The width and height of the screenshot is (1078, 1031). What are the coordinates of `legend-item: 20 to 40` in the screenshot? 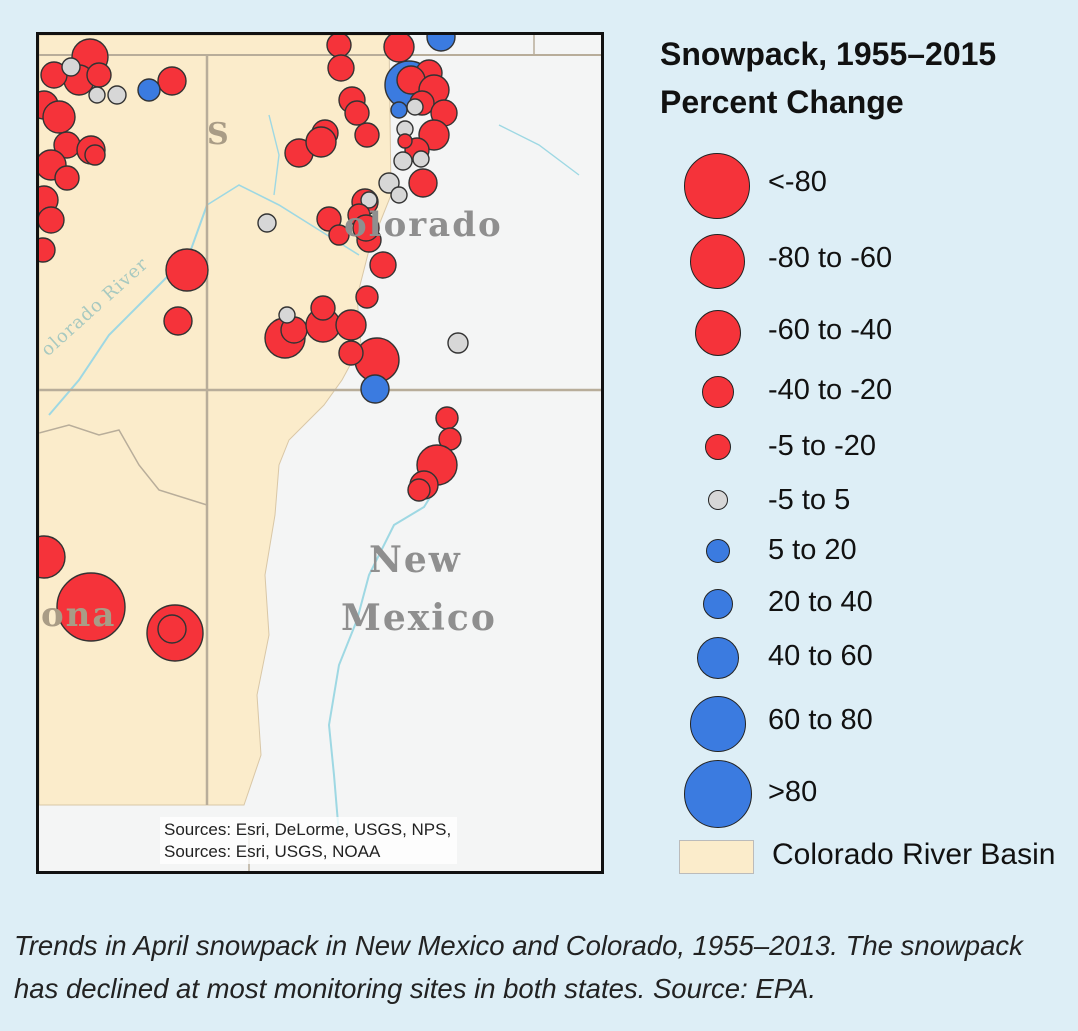 It's located at (860, 604).